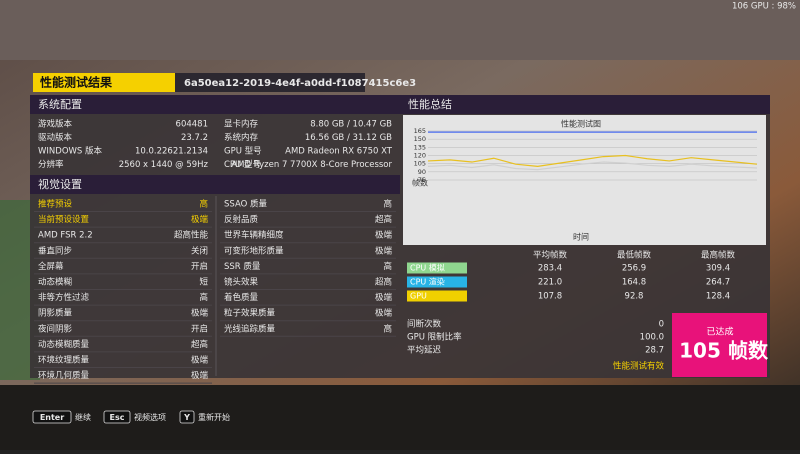 Image resolution: width=800 pixels, height=454 pixels. What do you see at coordinates (400, 417) in the screenshot?
I see `road` at bounding box center [400, 417].